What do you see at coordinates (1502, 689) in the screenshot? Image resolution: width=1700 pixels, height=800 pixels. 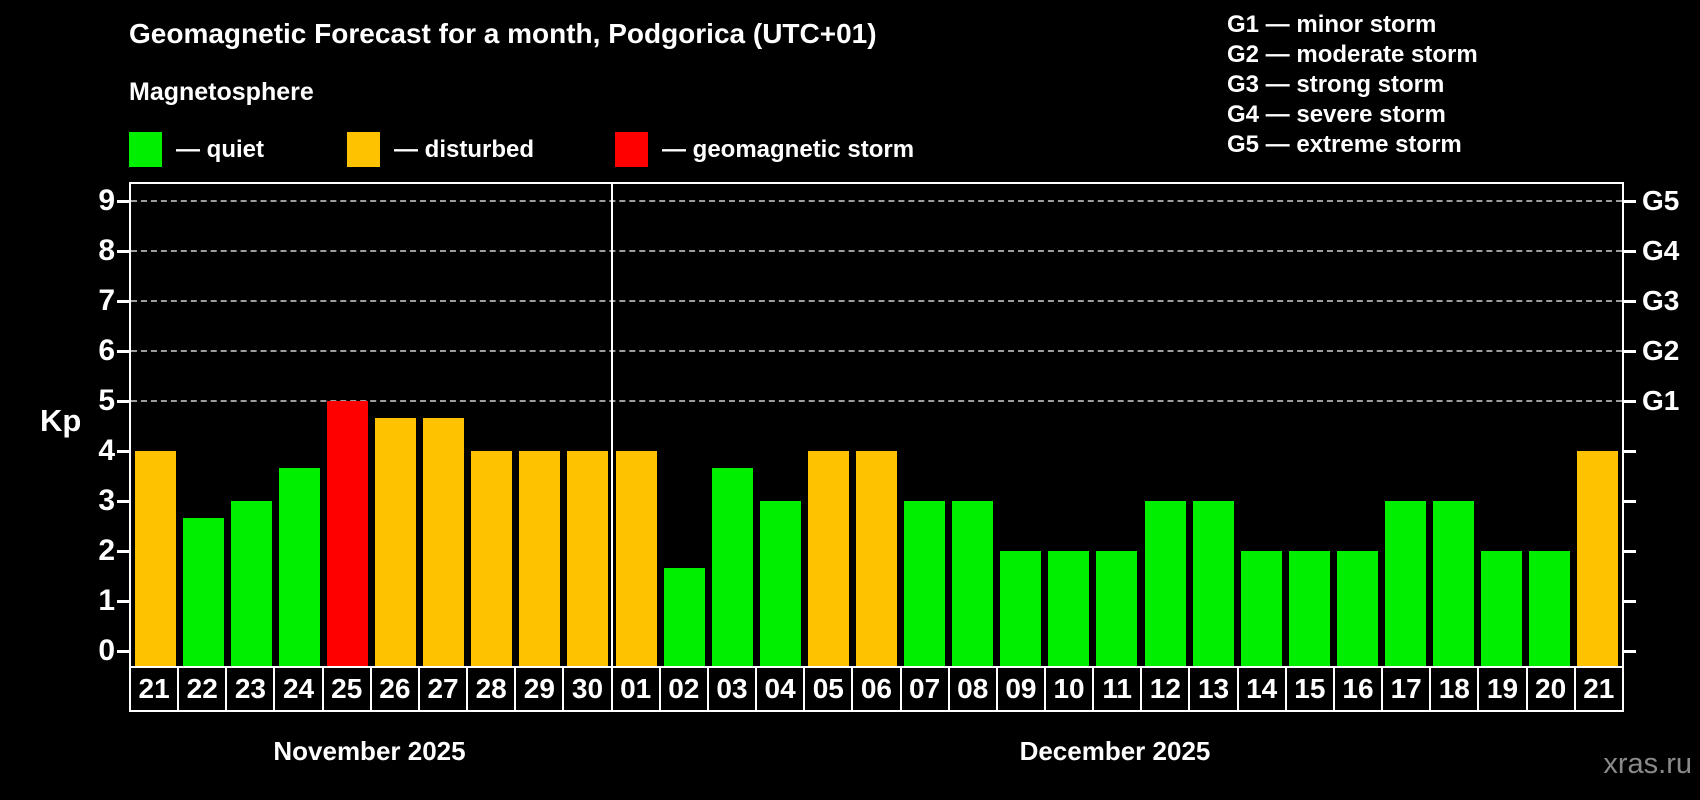 I see `day-label-19: 19` at bounding box center [1502, 689].